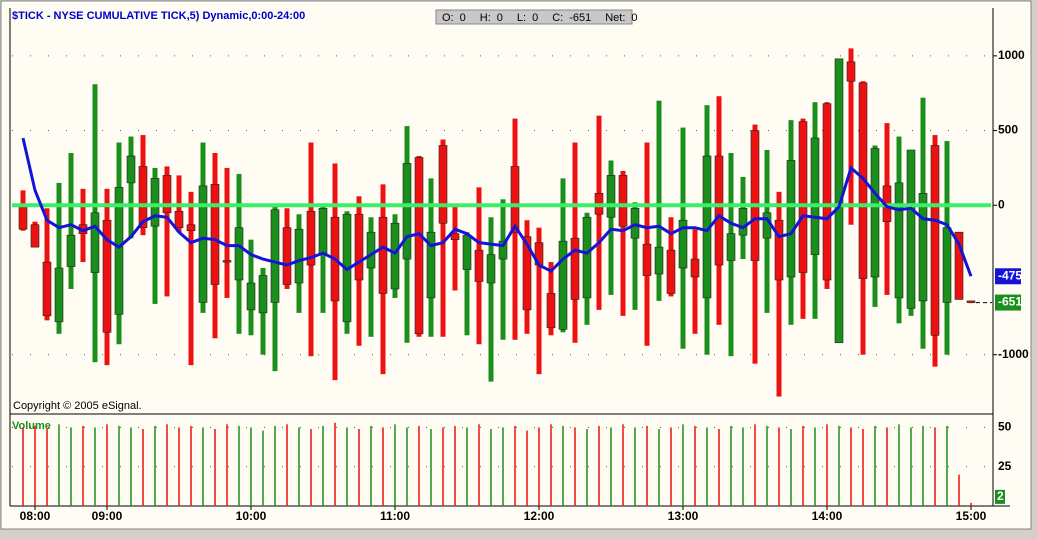  Describe the element at coordinates (485, 18) in the screenshot. I see `quote-label: H:` at that location.